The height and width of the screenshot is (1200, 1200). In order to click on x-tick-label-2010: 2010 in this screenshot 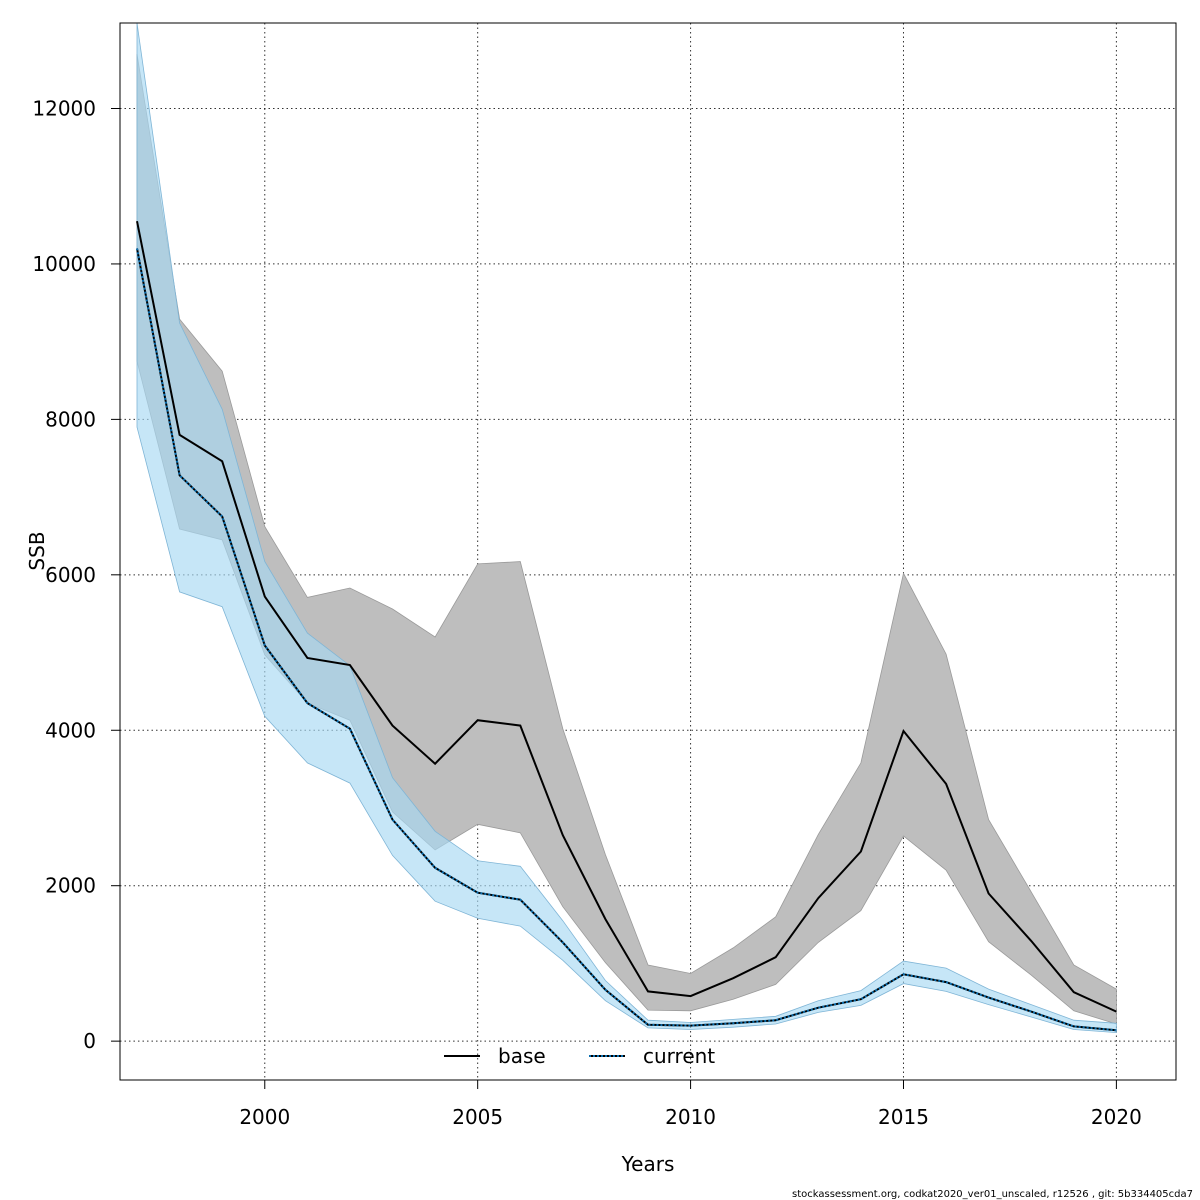, I will do `click(690, 1117)`.